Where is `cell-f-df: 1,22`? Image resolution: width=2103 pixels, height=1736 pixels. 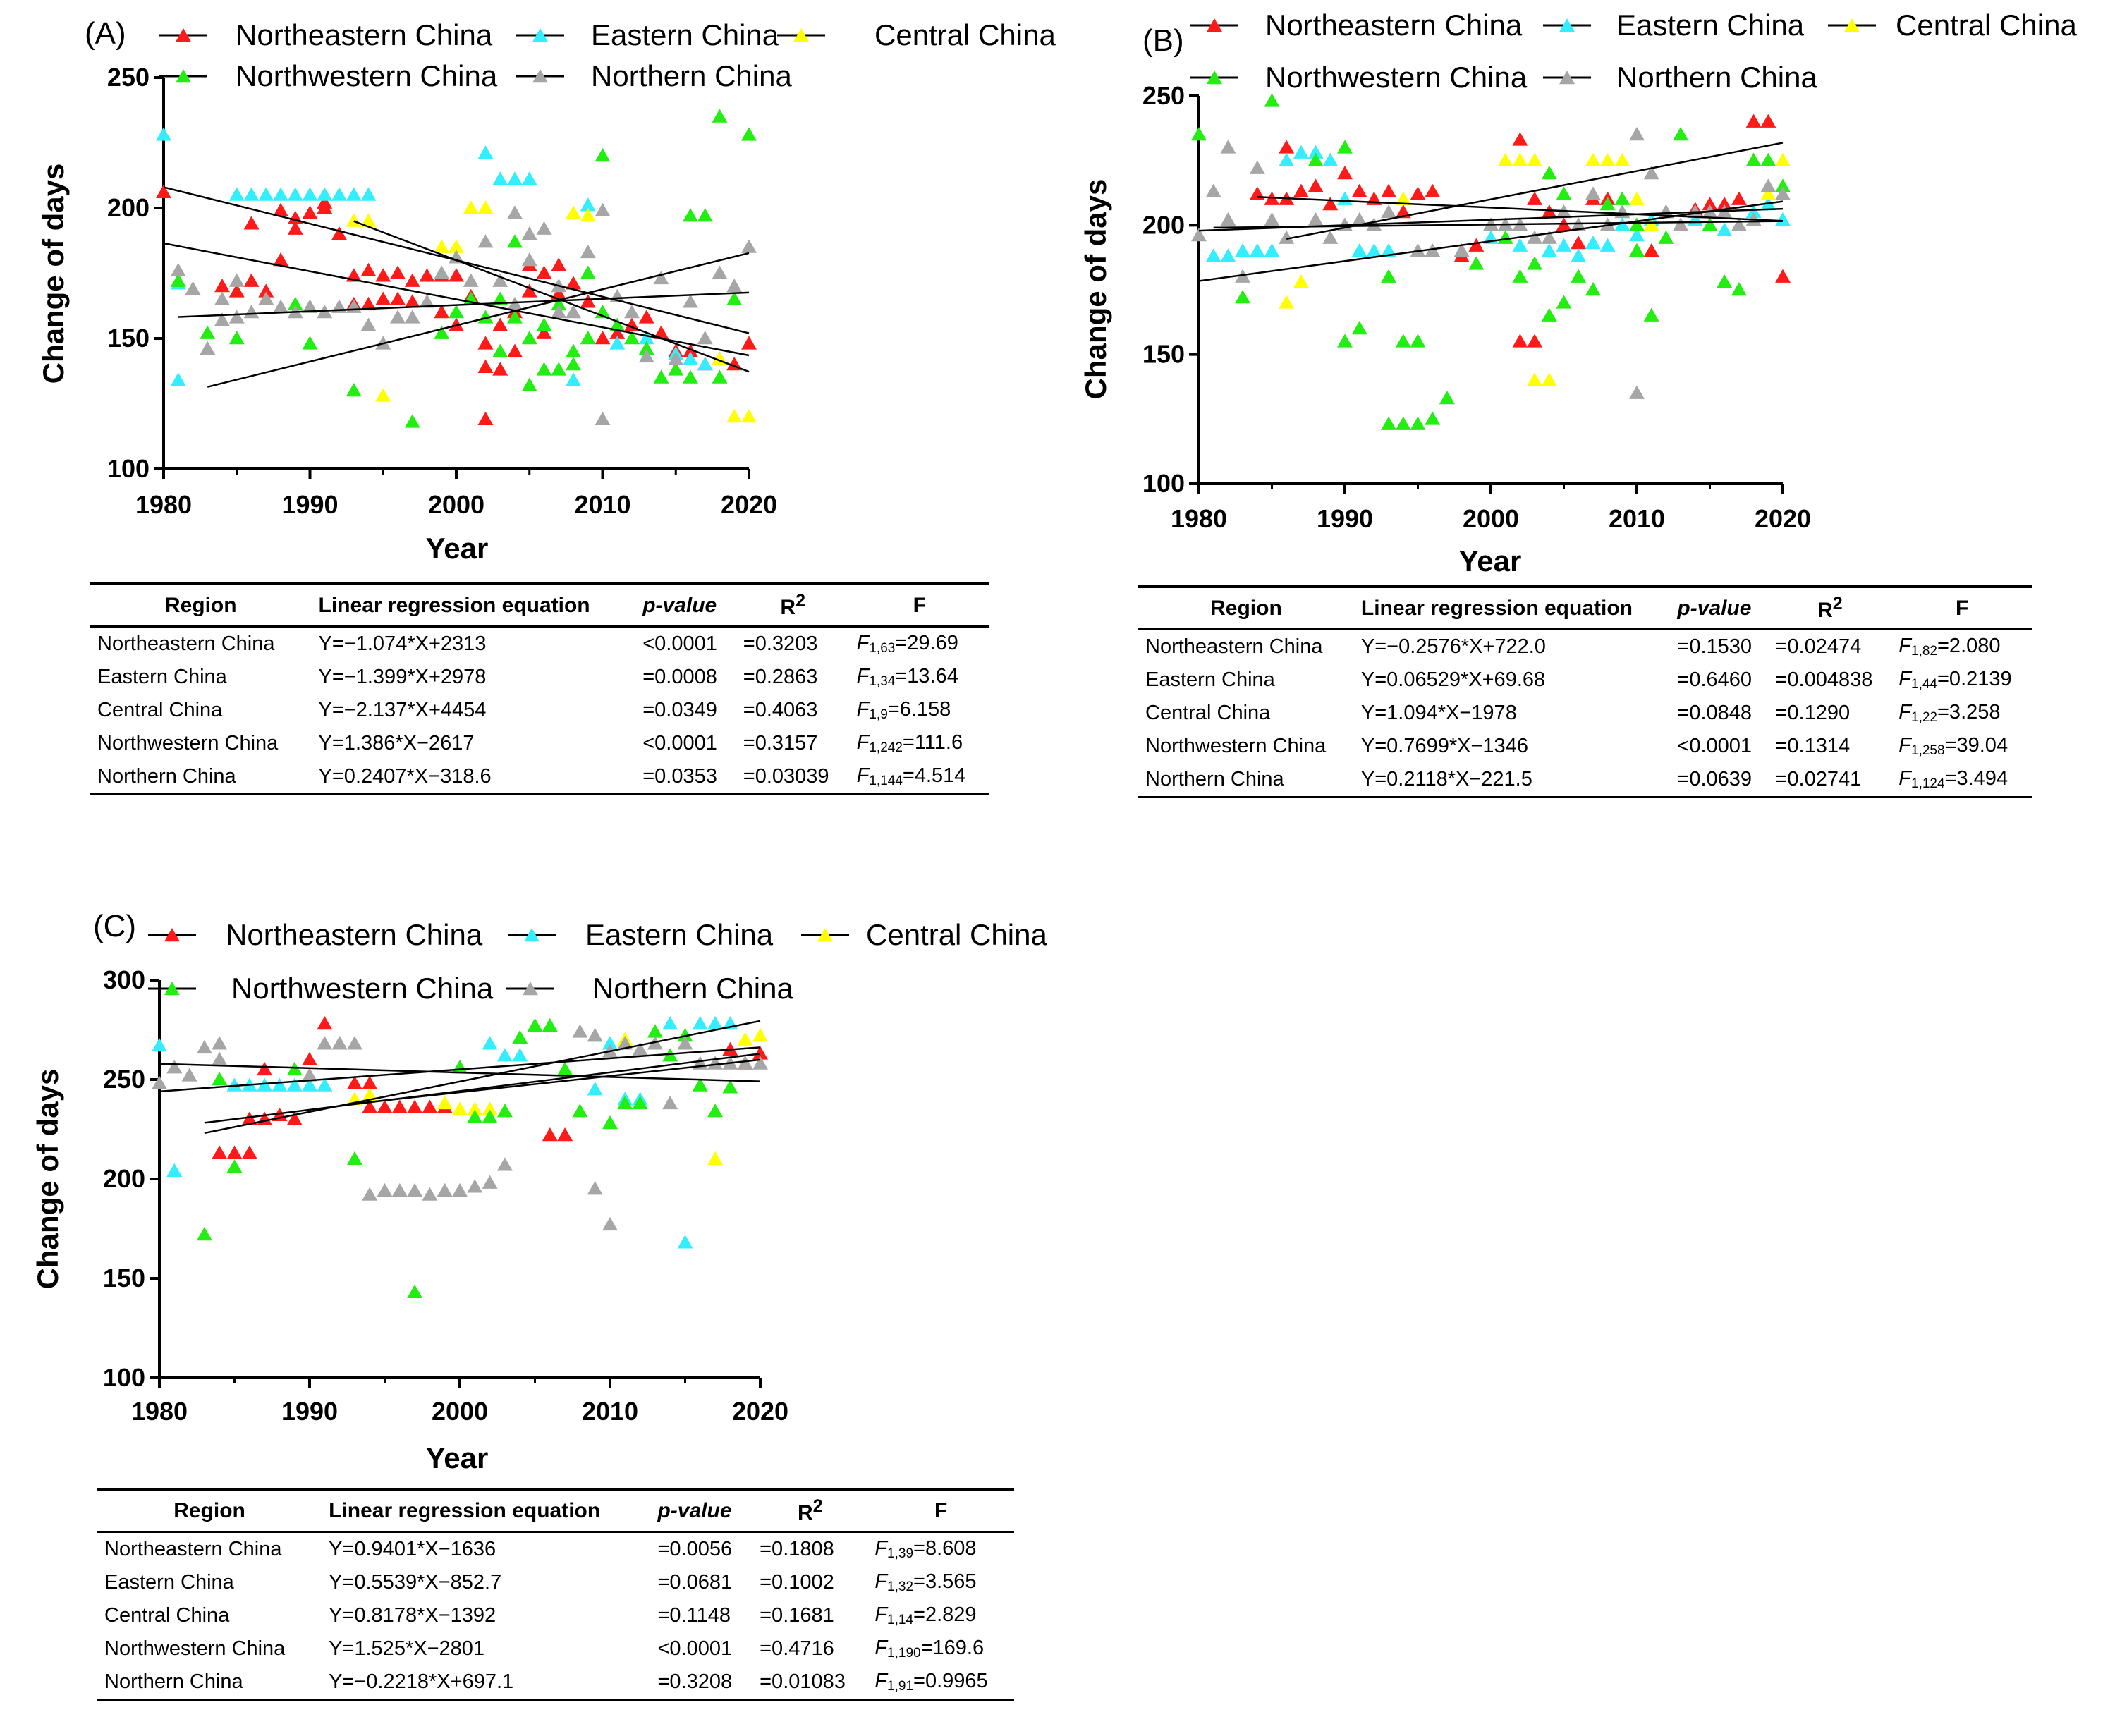 cell-f-df: 1,22 is located at coordinates (1924, 718).